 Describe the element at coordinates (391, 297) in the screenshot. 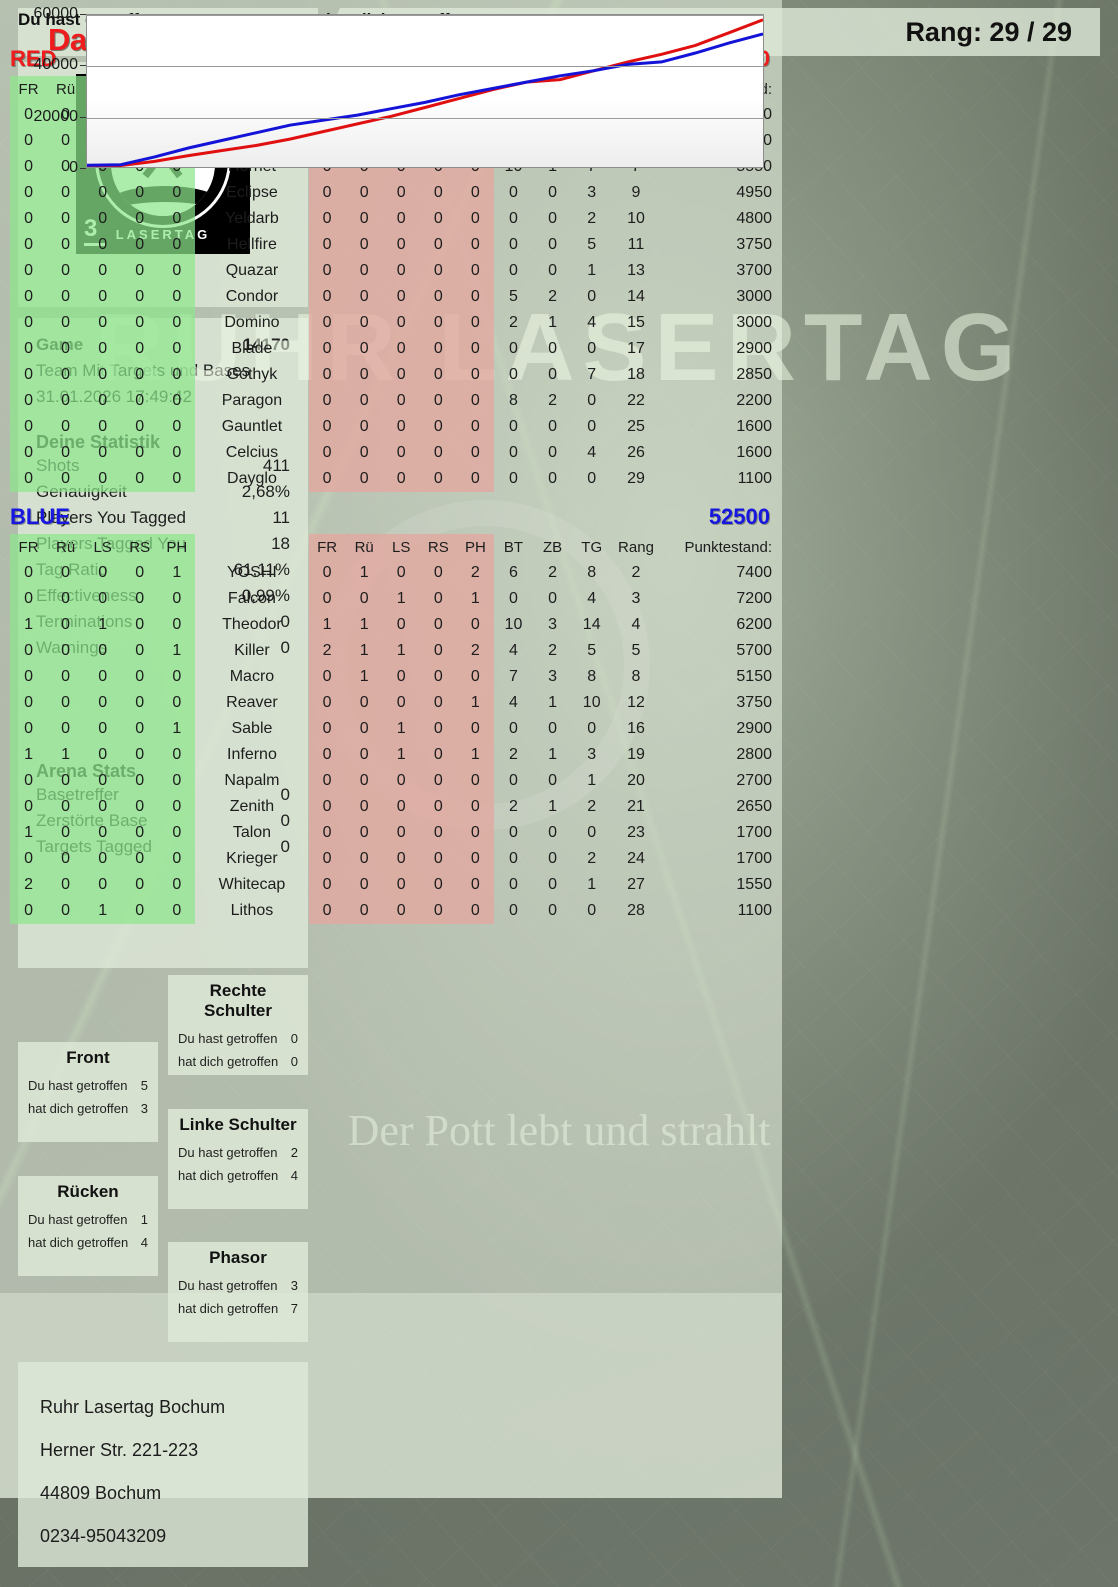

I see `table-row: 0 0 0 0 0 Condor 0 0 0 0 0 5 2 0 14 3000` at that location.